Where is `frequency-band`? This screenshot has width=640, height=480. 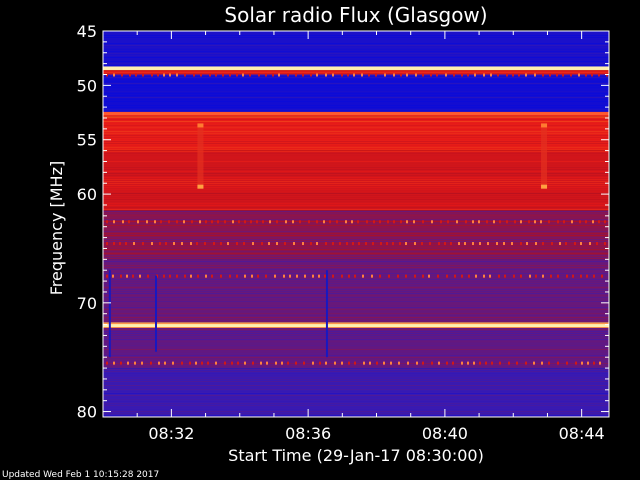 frequency-band is located at coordinates (356, 49).